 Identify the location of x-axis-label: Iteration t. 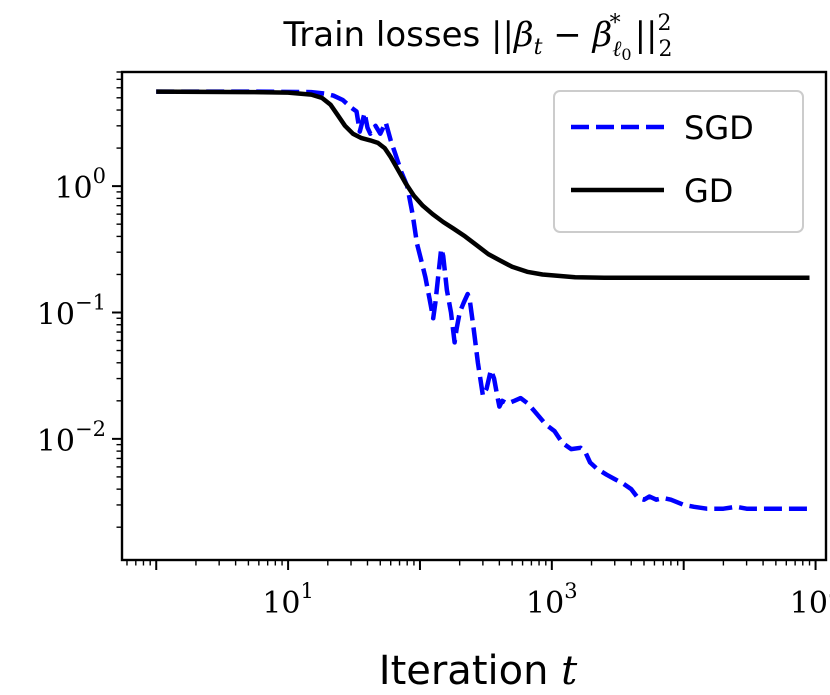
(478, 671).